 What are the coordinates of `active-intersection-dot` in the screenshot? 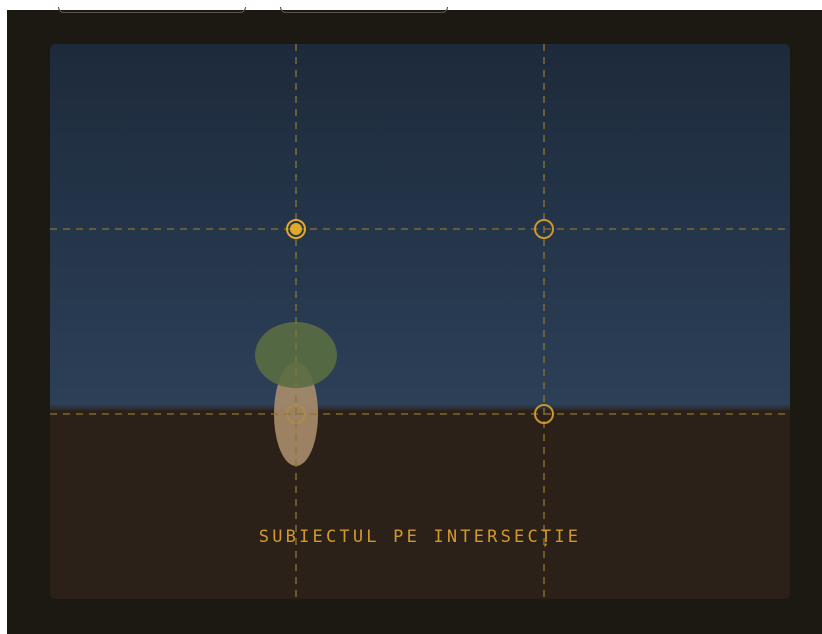 It's located at (296, 229).